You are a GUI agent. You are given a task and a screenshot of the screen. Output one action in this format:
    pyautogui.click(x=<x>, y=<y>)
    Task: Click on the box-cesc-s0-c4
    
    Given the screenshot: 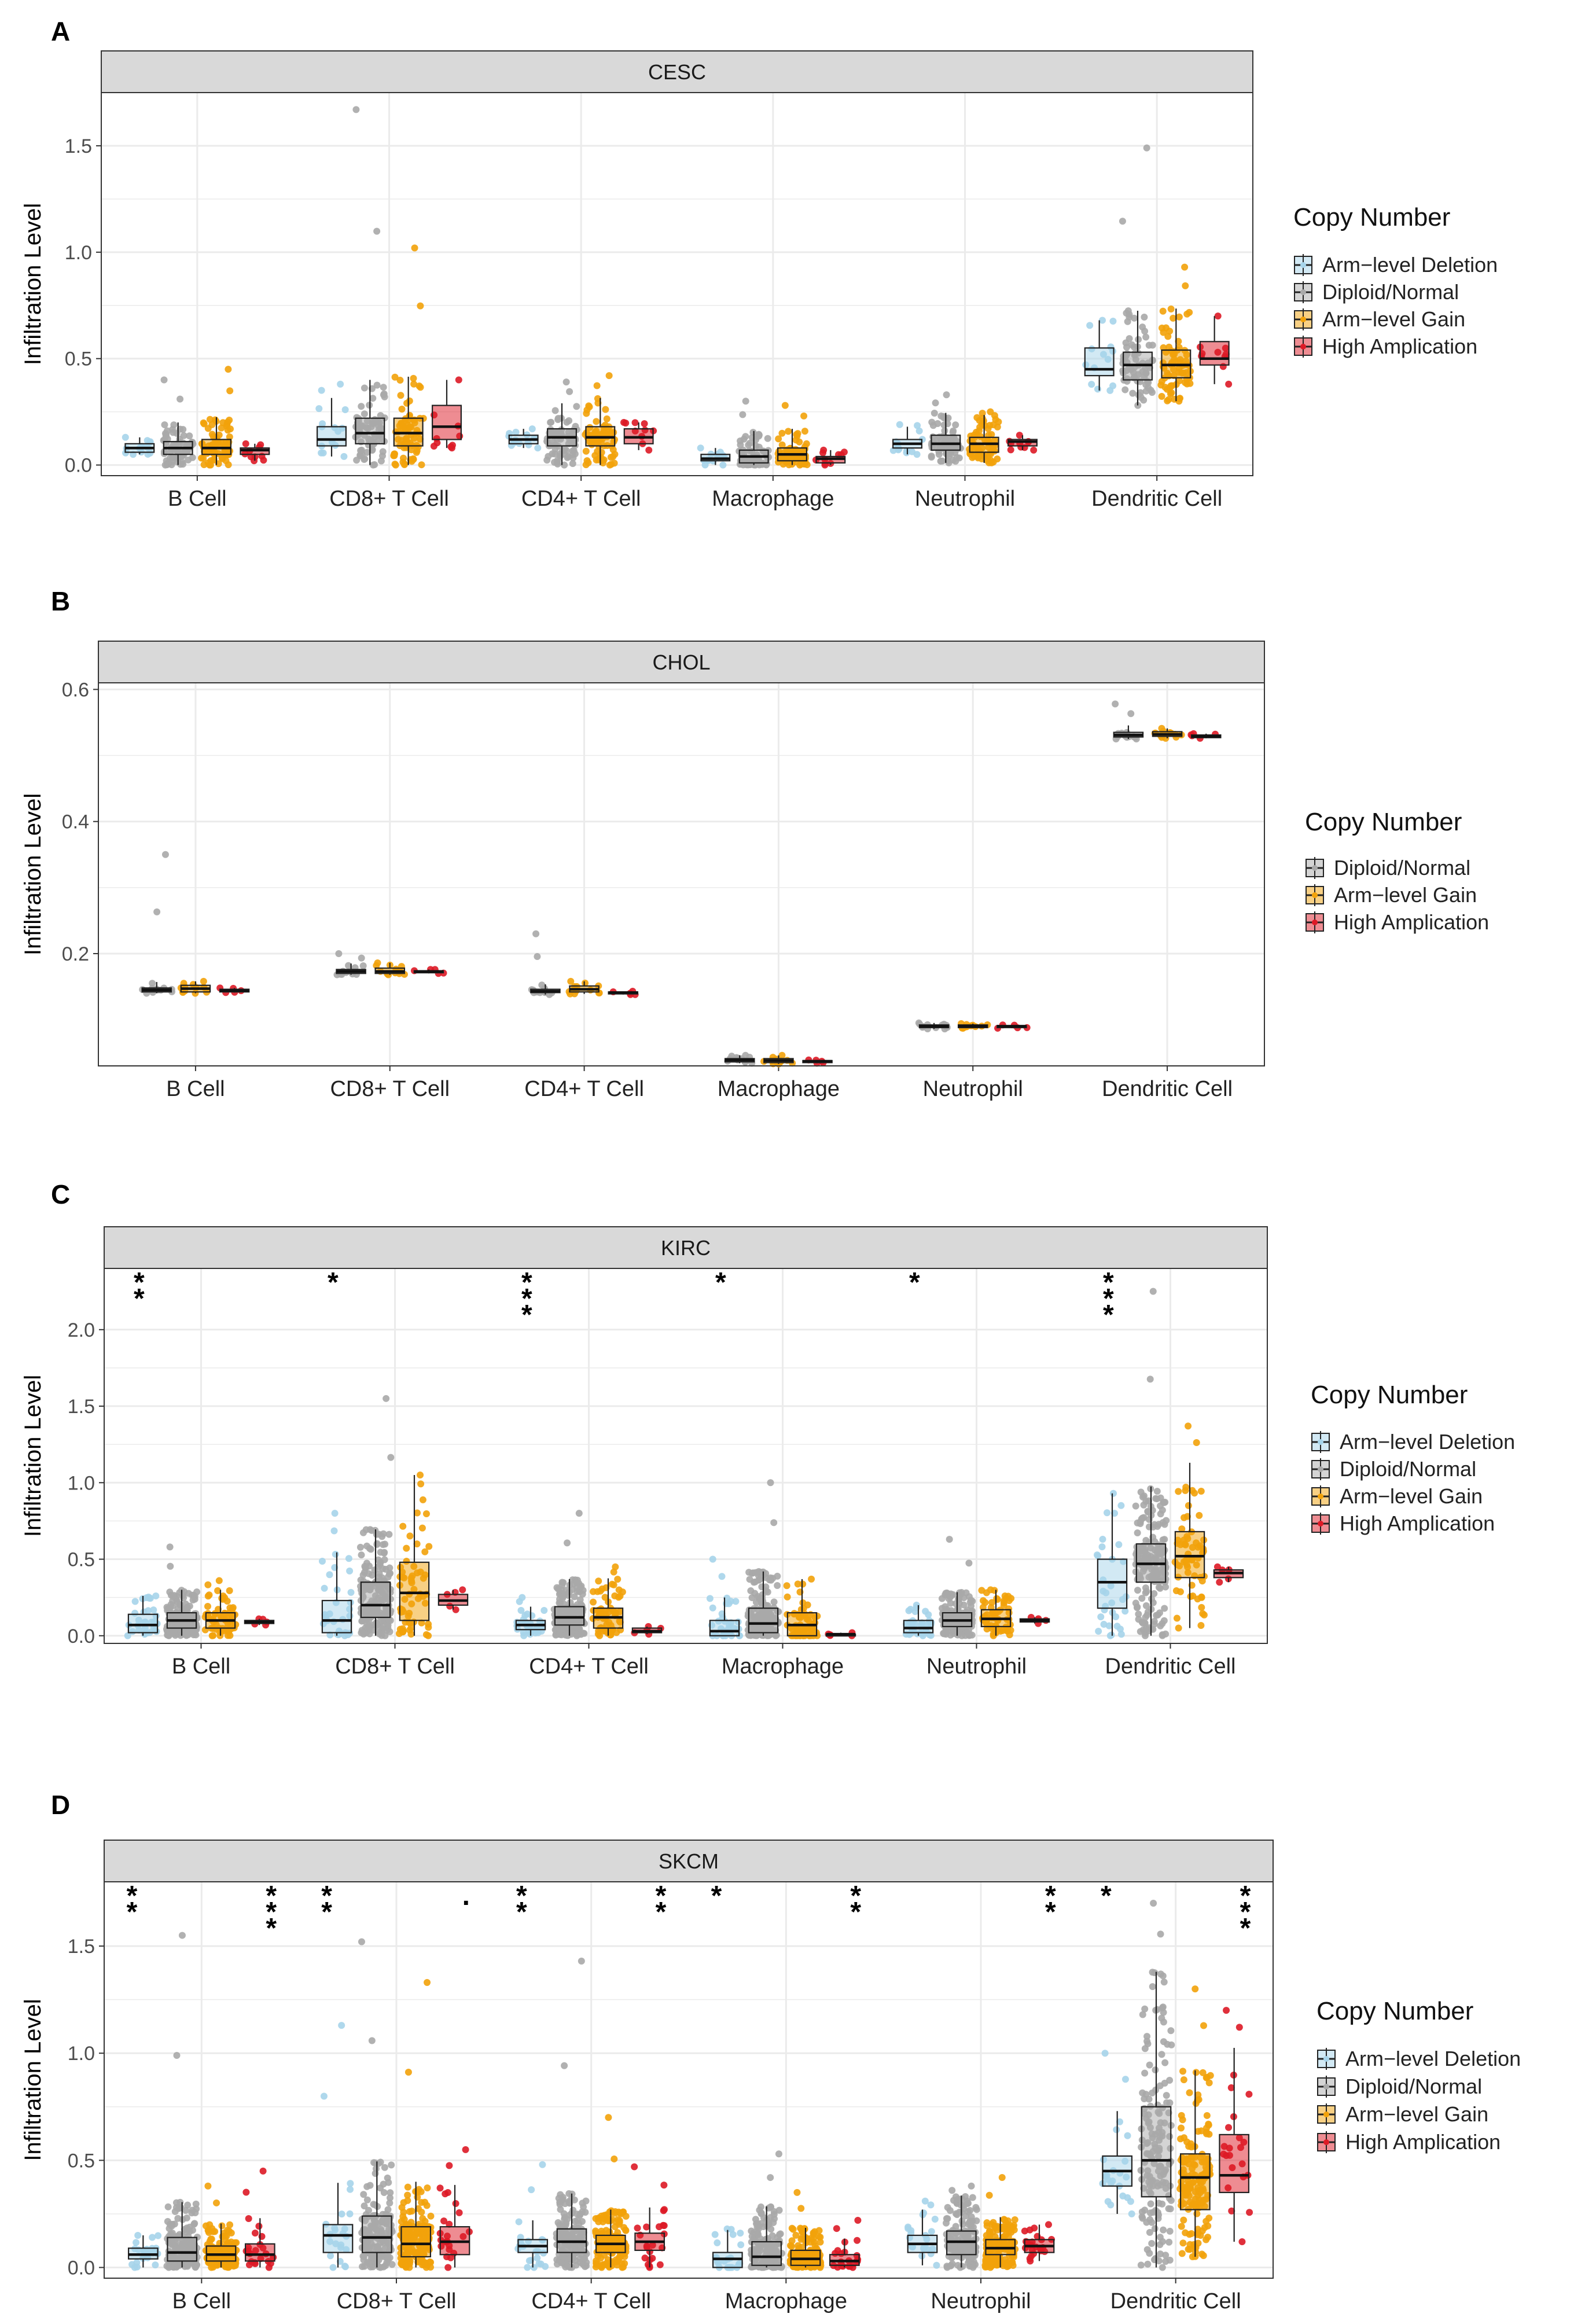 What is the action you would take?
    pyautogui.click(x=907, y=440)
    